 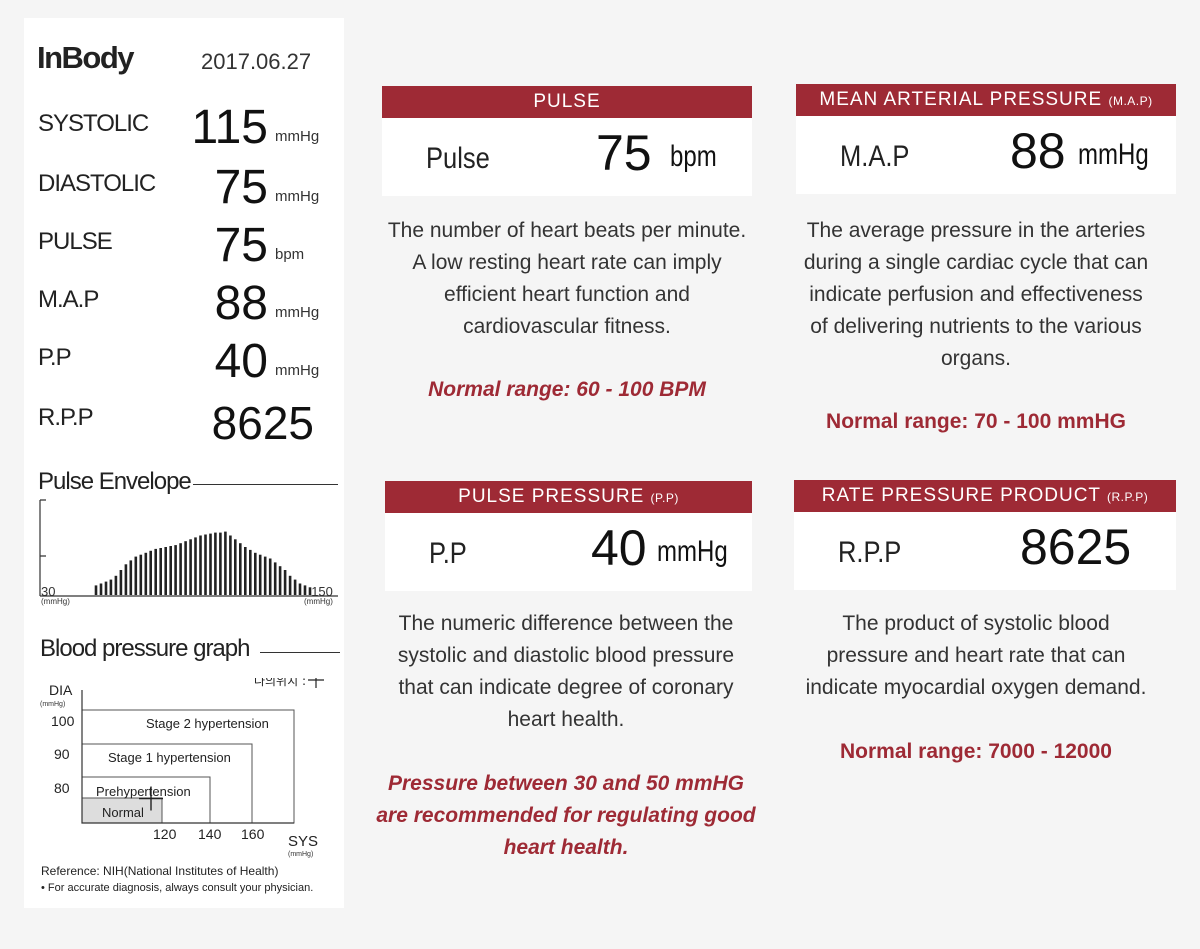 What do you see at coordinates (551, 496) in the screenshot?
I see `pp-card-title: PULSE PRESSURE` at bounding box center [551, 496].